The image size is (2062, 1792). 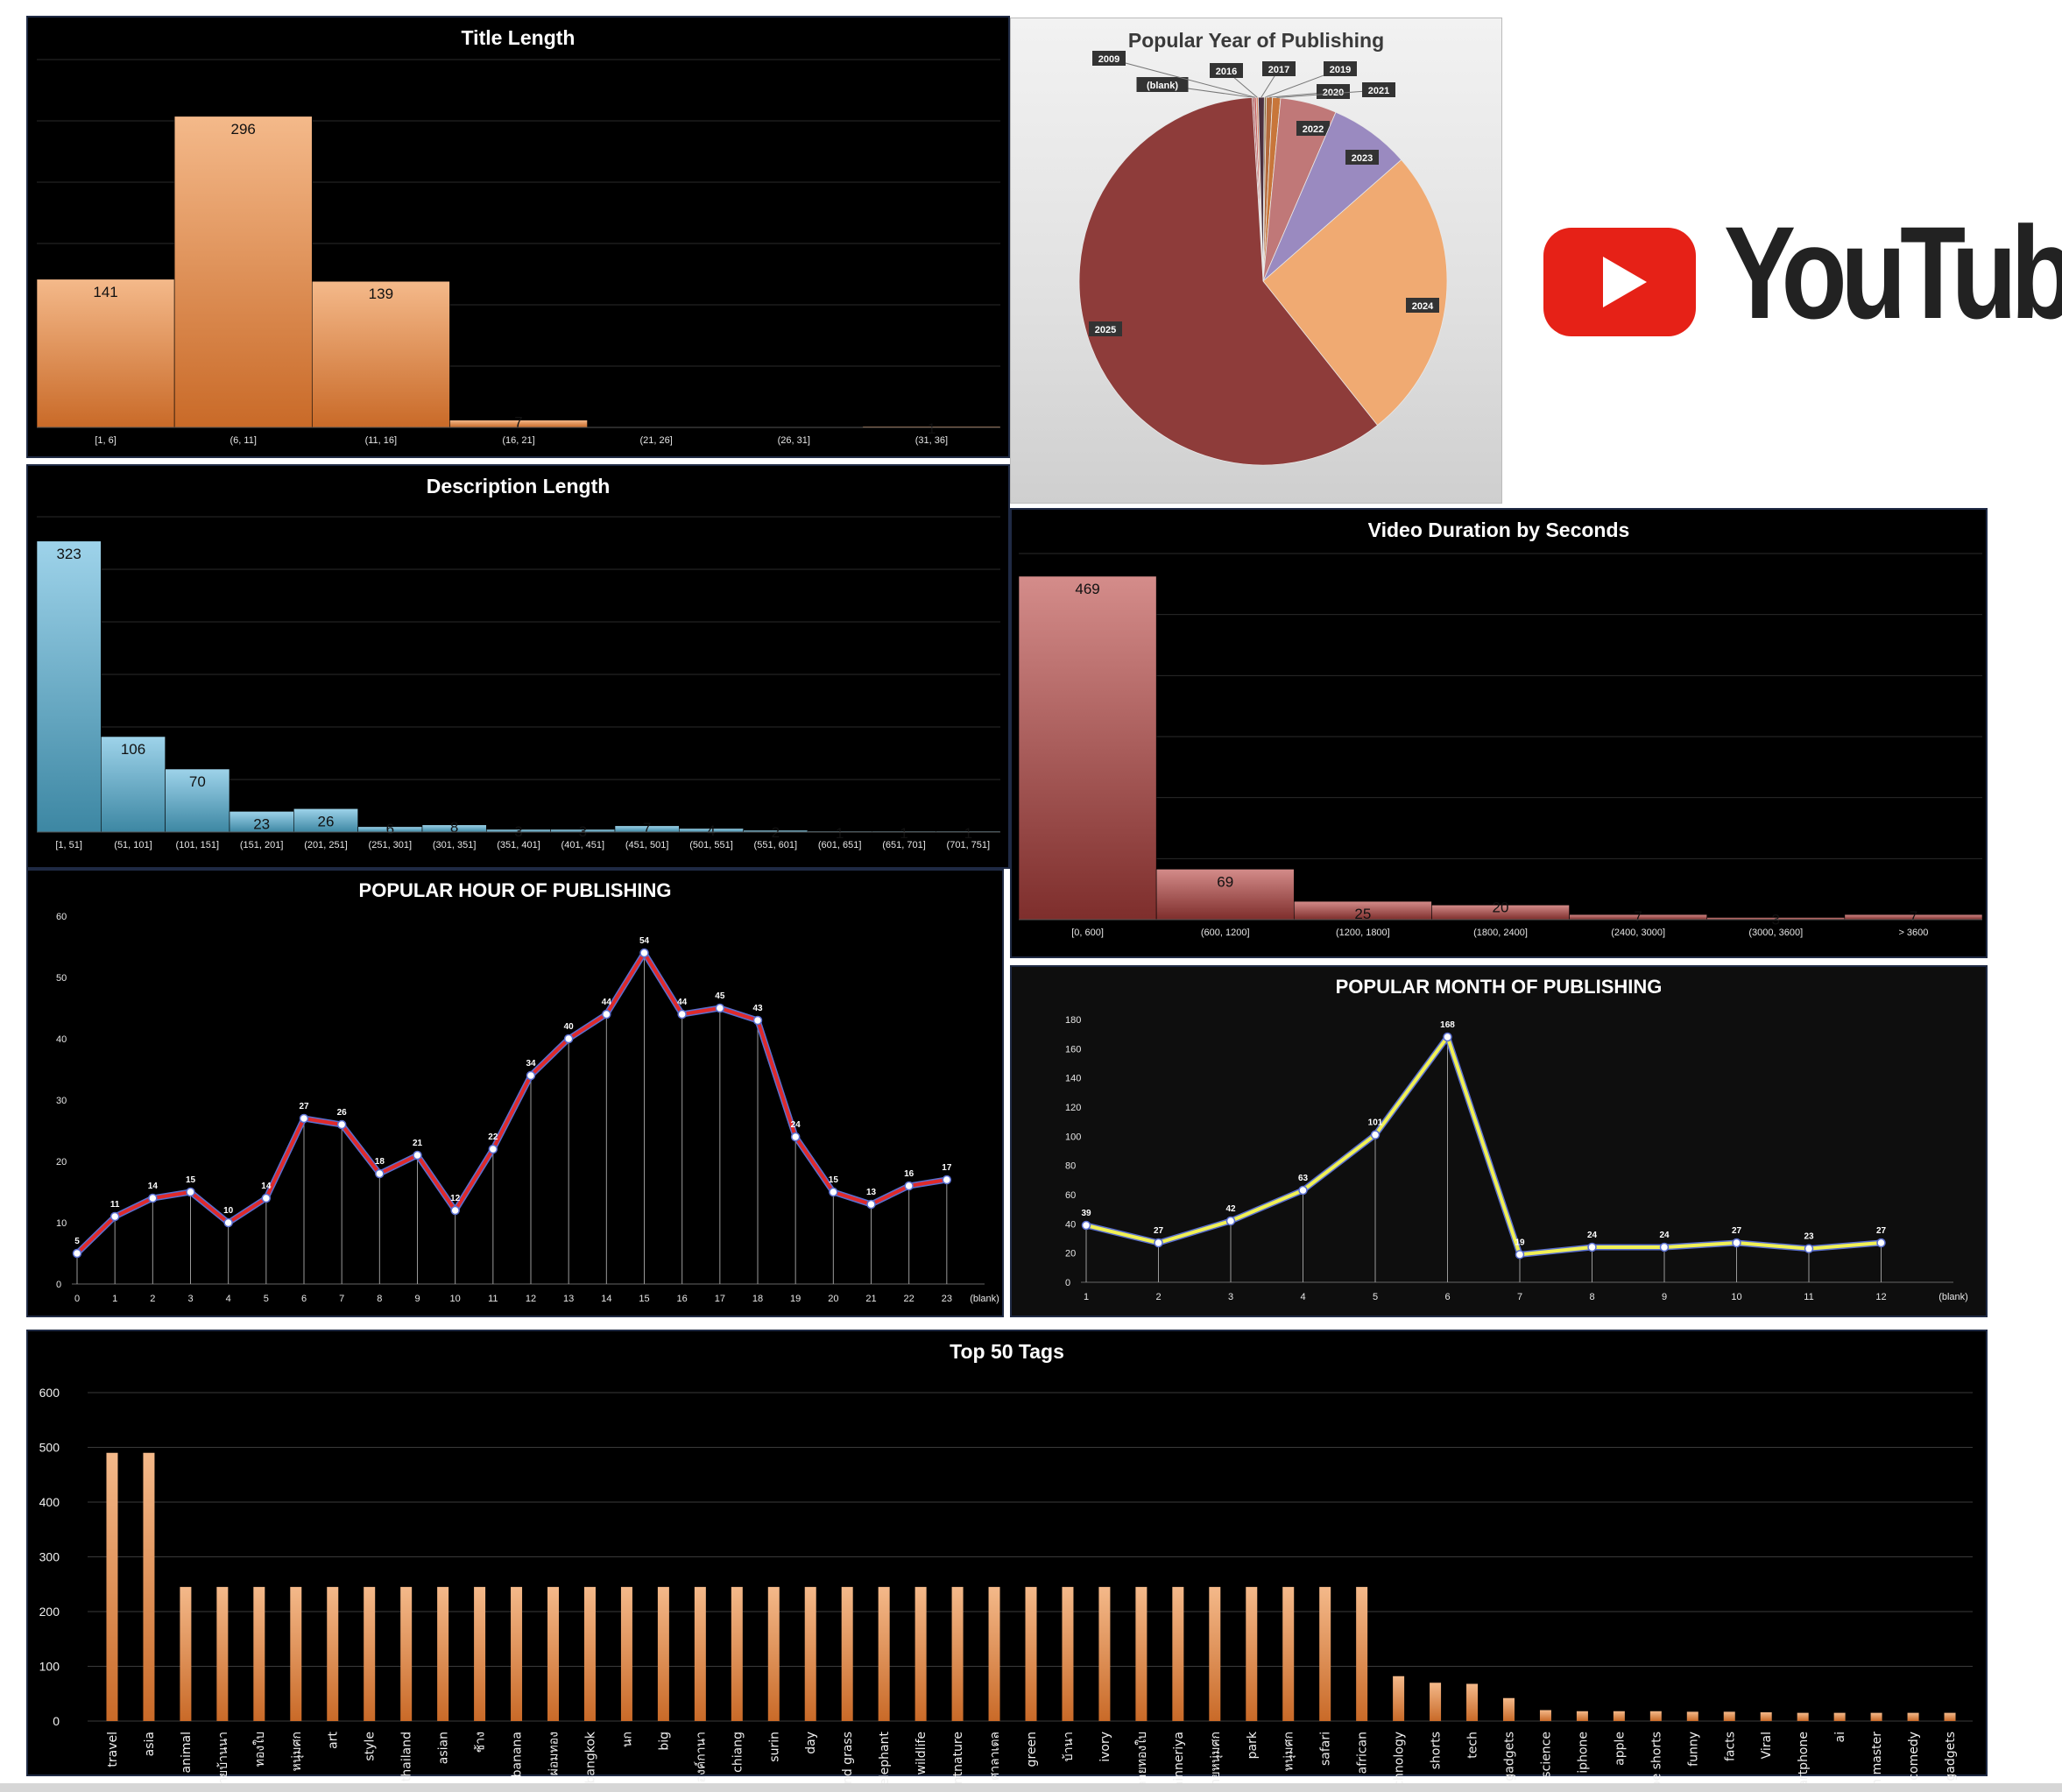 I want to click on data-label: 24, so click(x=1592, y=1235).